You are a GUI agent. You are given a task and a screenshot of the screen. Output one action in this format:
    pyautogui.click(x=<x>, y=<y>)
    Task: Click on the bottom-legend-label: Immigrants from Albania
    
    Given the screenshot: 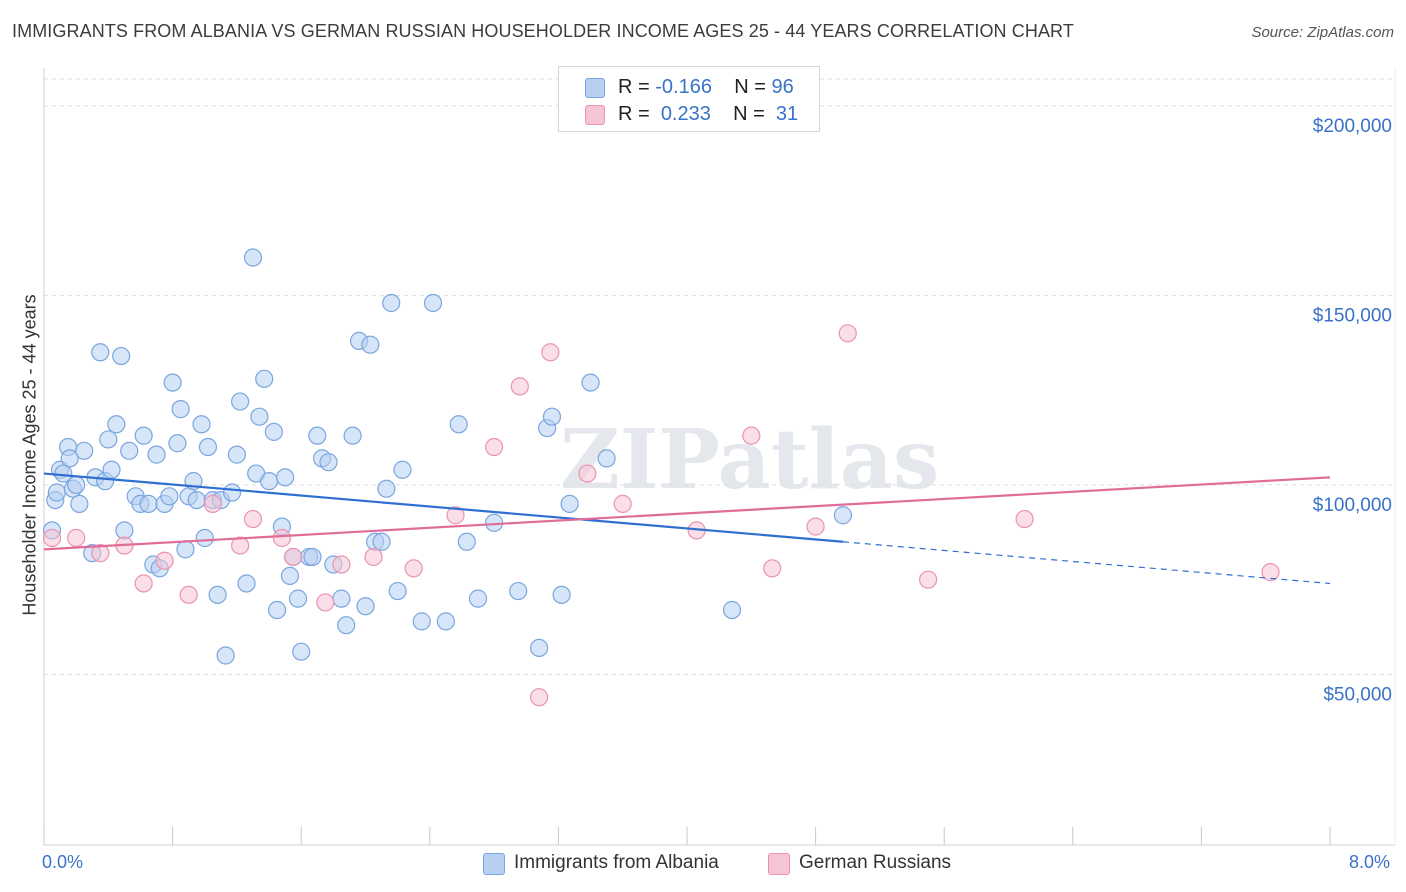 What is the action you would take?
    pyautogui.click(x=616, y=862)
    